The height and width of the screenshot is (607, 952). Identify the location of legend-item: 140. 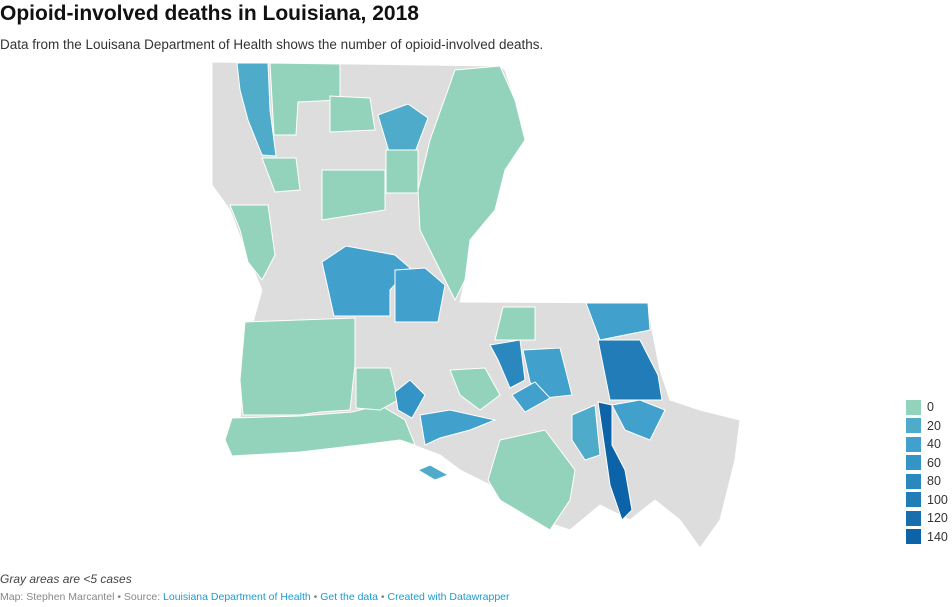
(927, 537).